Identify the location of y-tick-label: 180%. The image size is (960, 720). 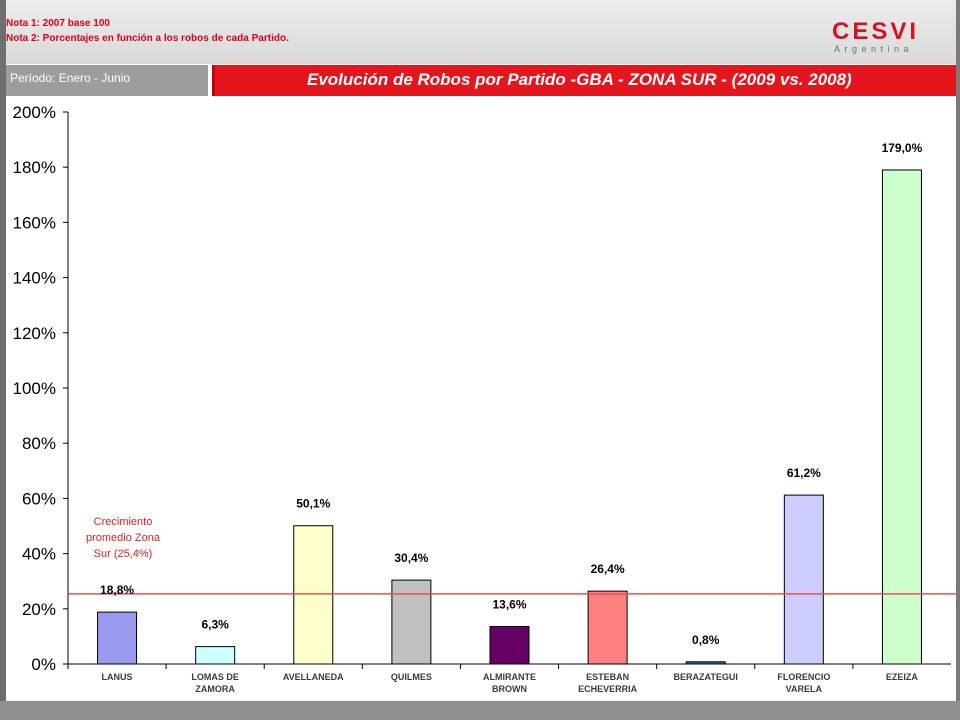
(34, 167).